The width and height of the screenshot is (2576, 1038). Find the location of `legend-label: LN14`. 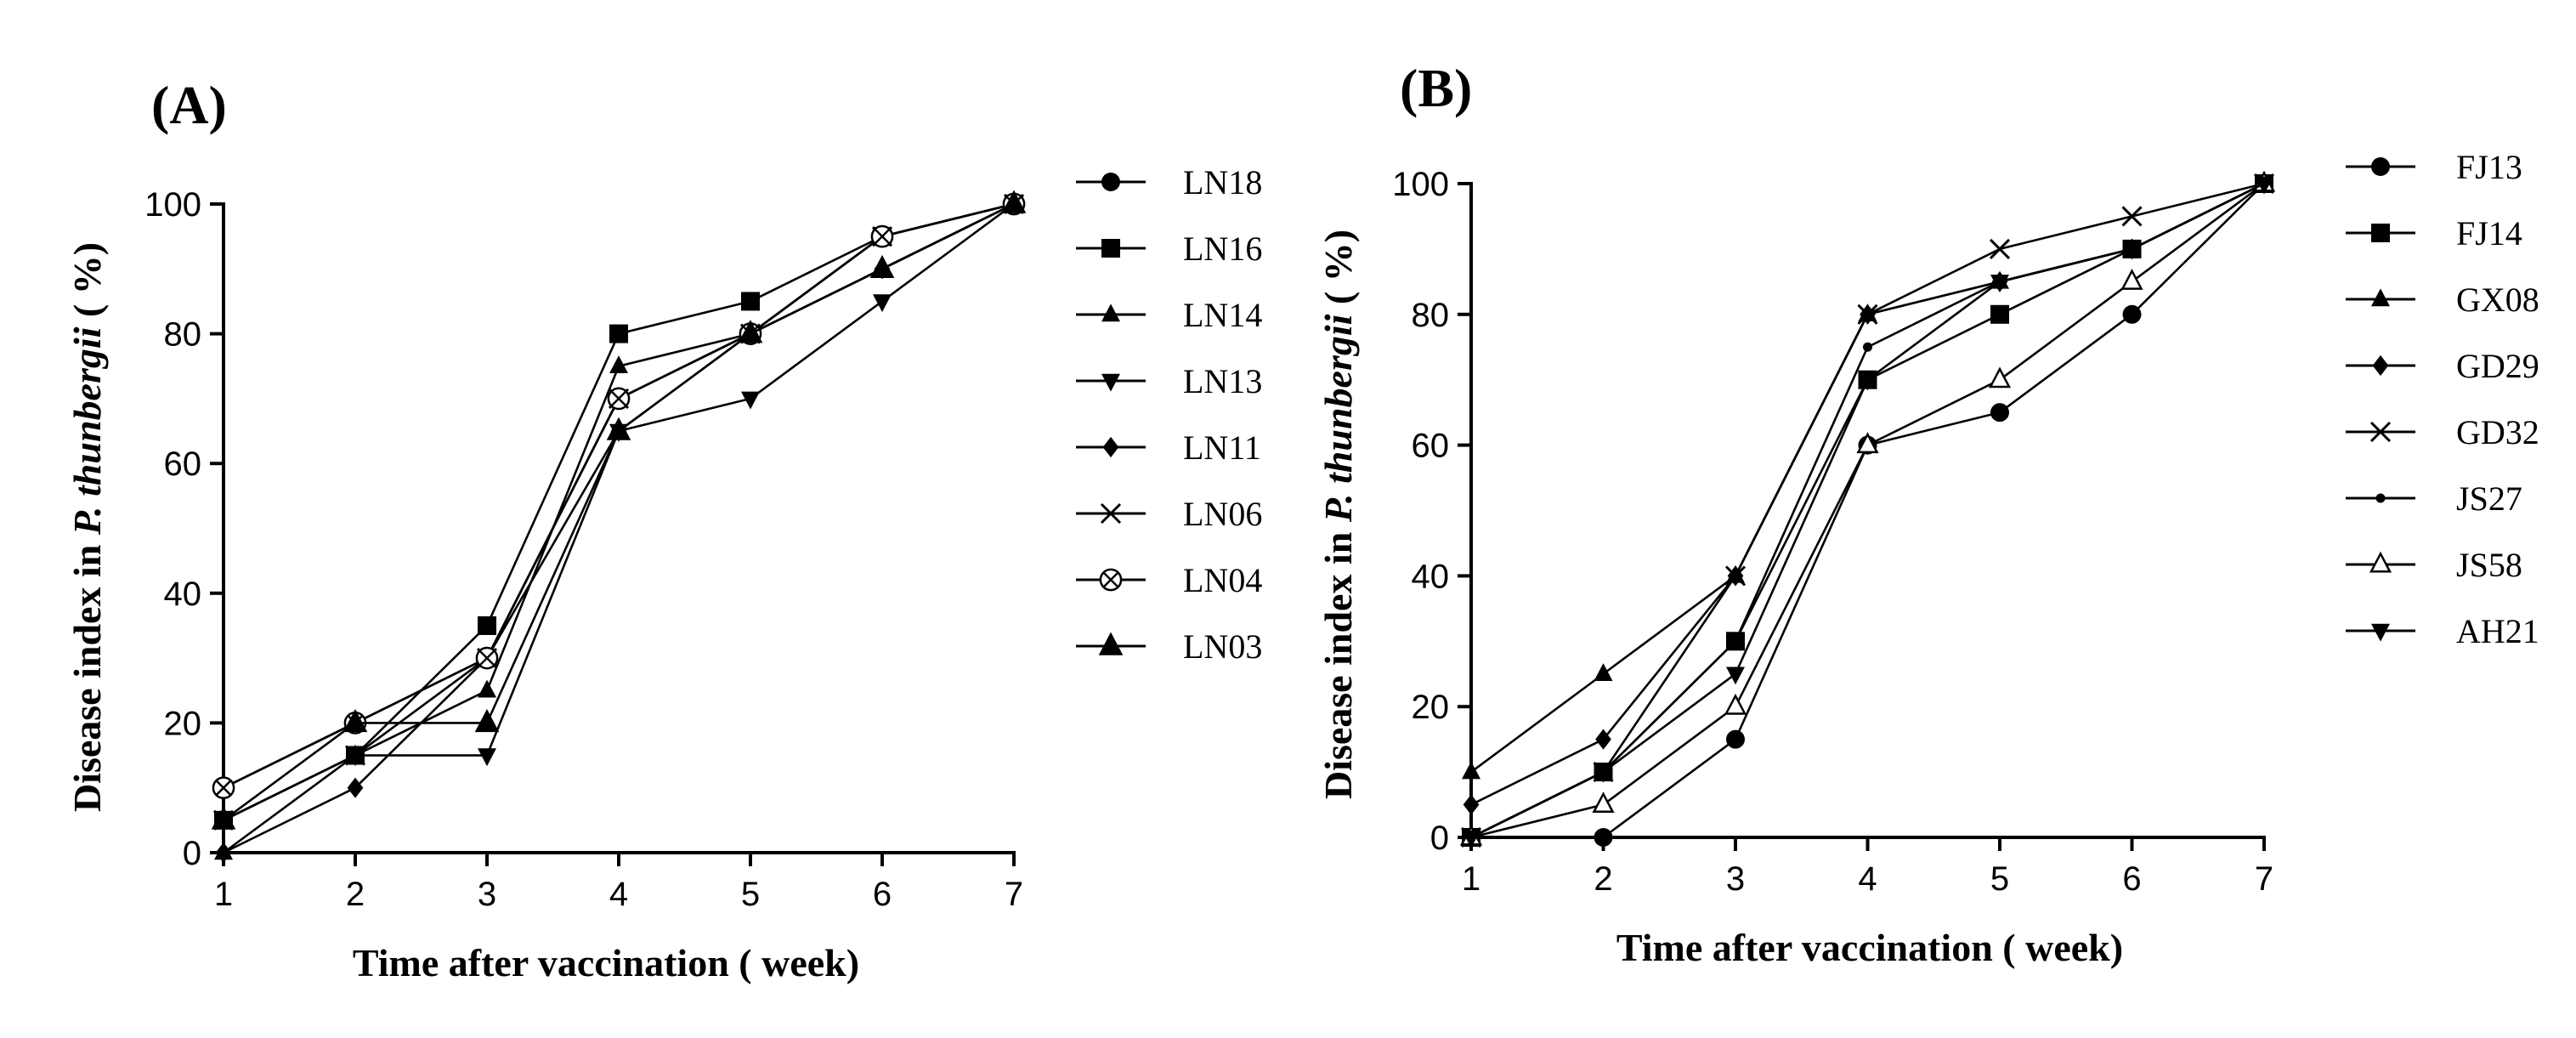

legend-label: LN14 is located at coordinates (1222, 315).